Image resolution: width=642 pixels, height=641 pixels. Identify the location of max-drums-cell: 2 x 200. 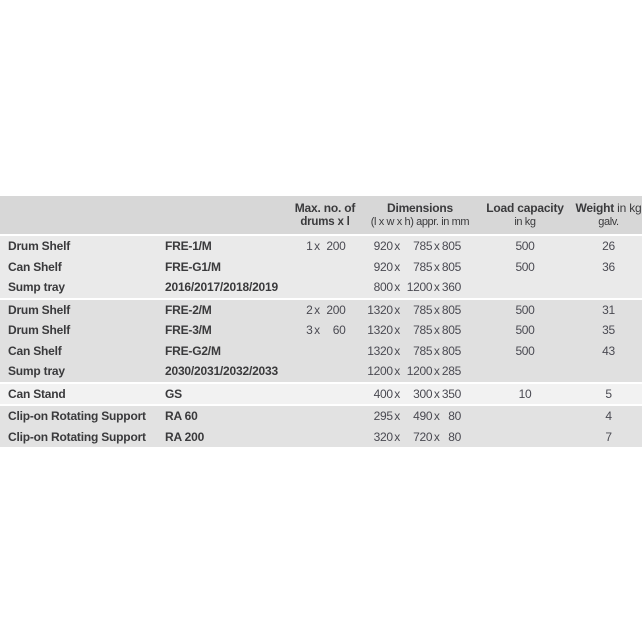
(325, 310).